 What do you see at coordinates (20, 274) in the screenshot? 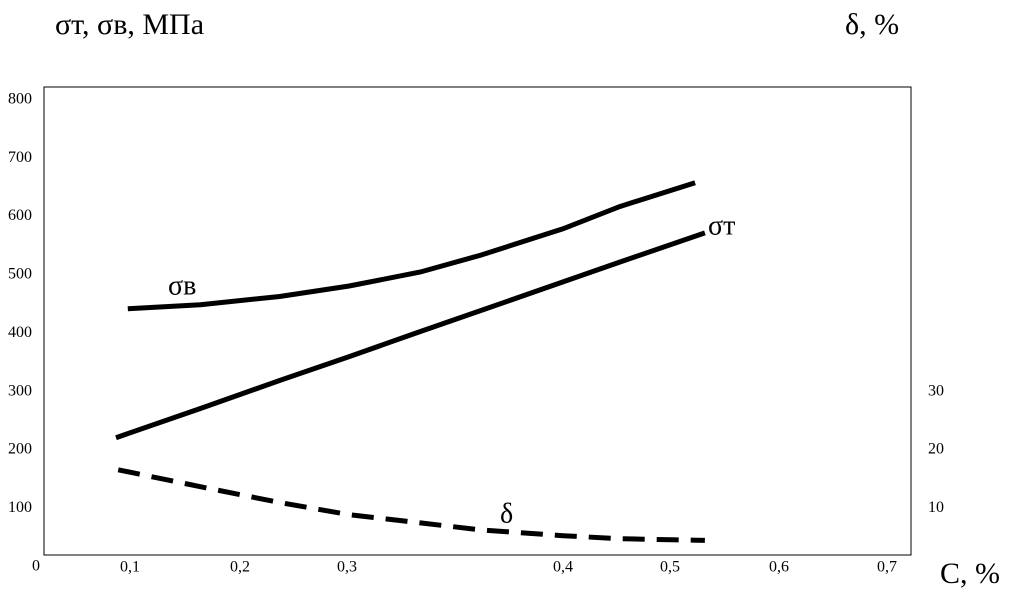
I see `y-tick-label: 500` at bounding box center [20, 274].